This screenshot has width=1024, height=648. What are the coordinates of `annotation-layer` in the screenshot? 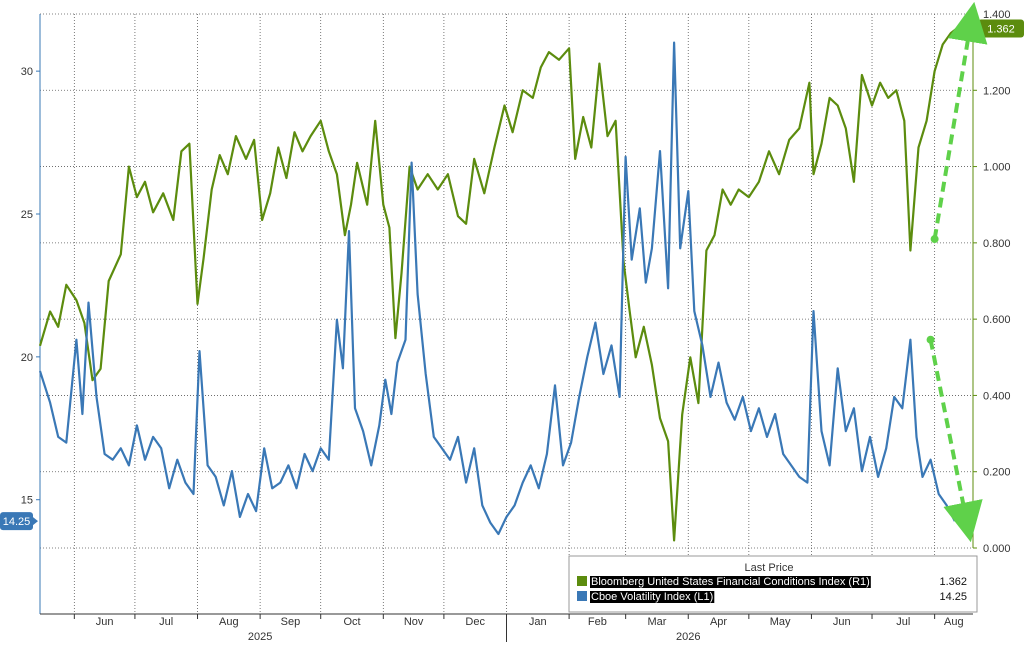 It's located at (957, 272).